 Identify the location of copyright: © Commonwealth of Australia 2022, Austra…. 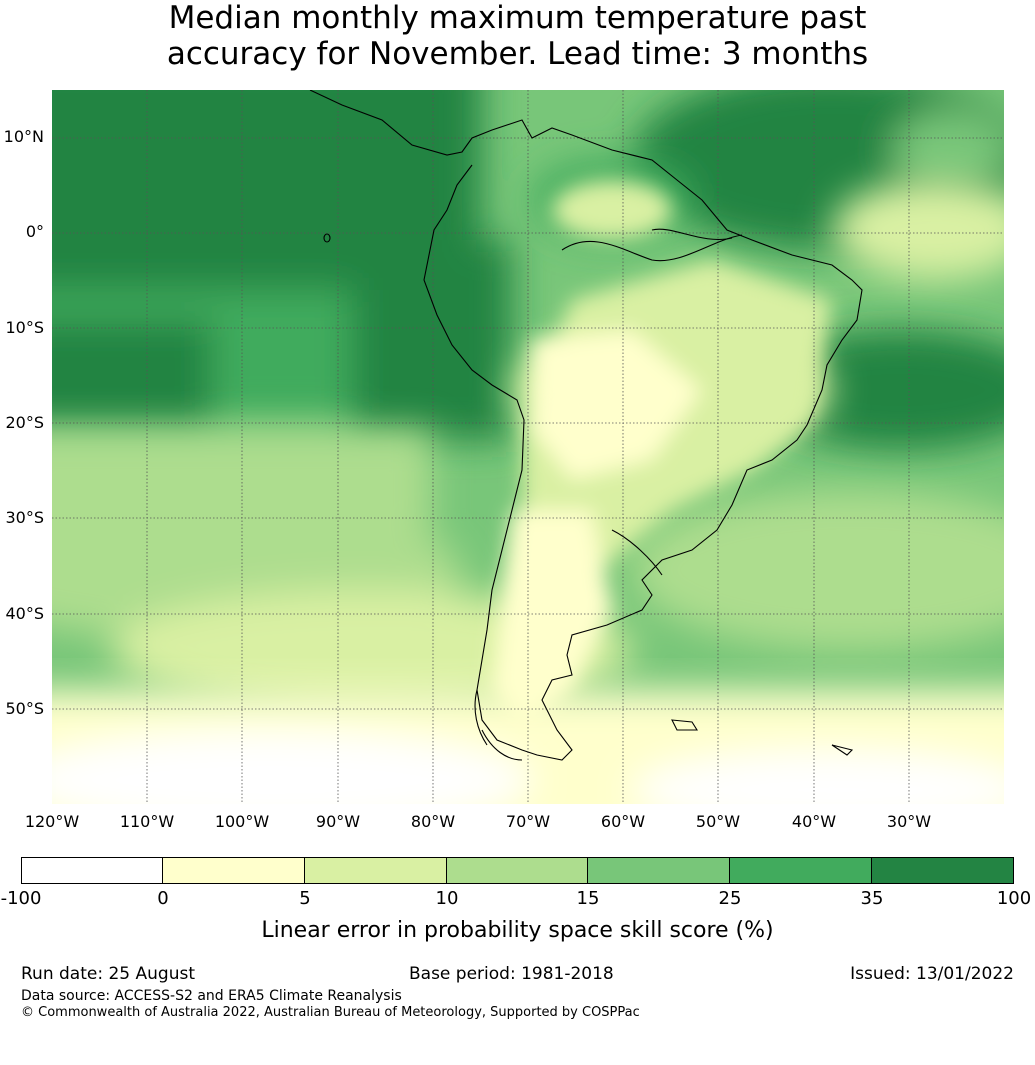
(330, 1012).